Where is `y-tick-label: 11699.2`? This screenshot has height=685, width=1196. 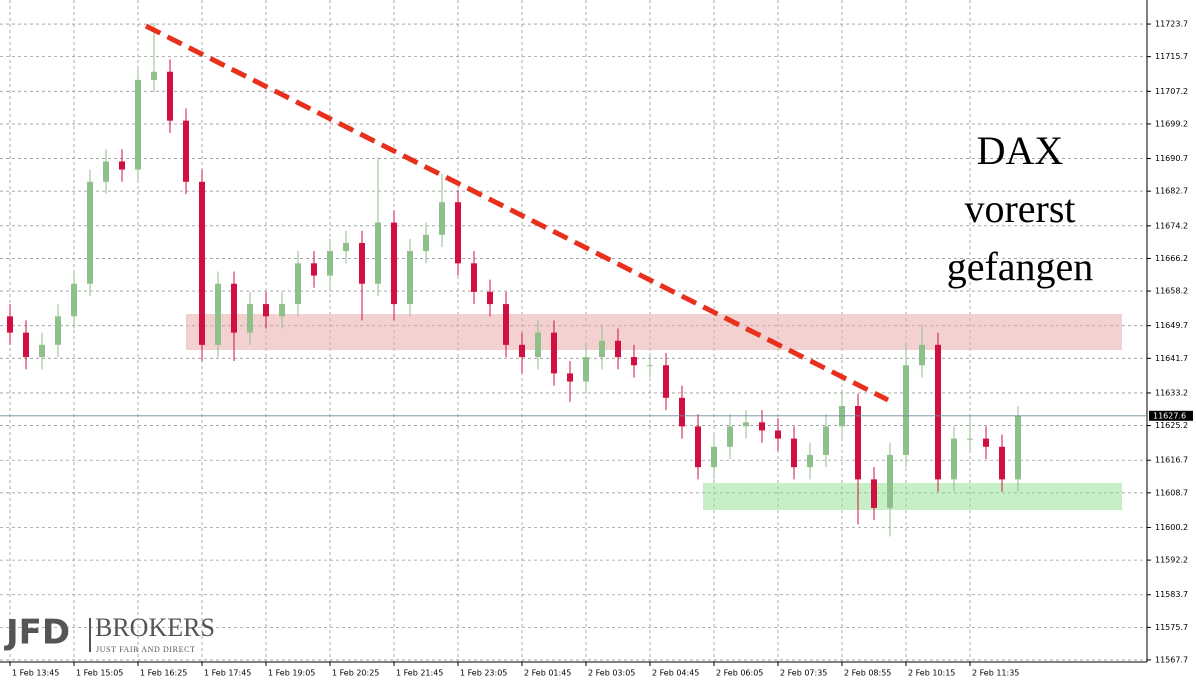 y-tick-label: 11699.2 is located at coordinates (1171, 123).